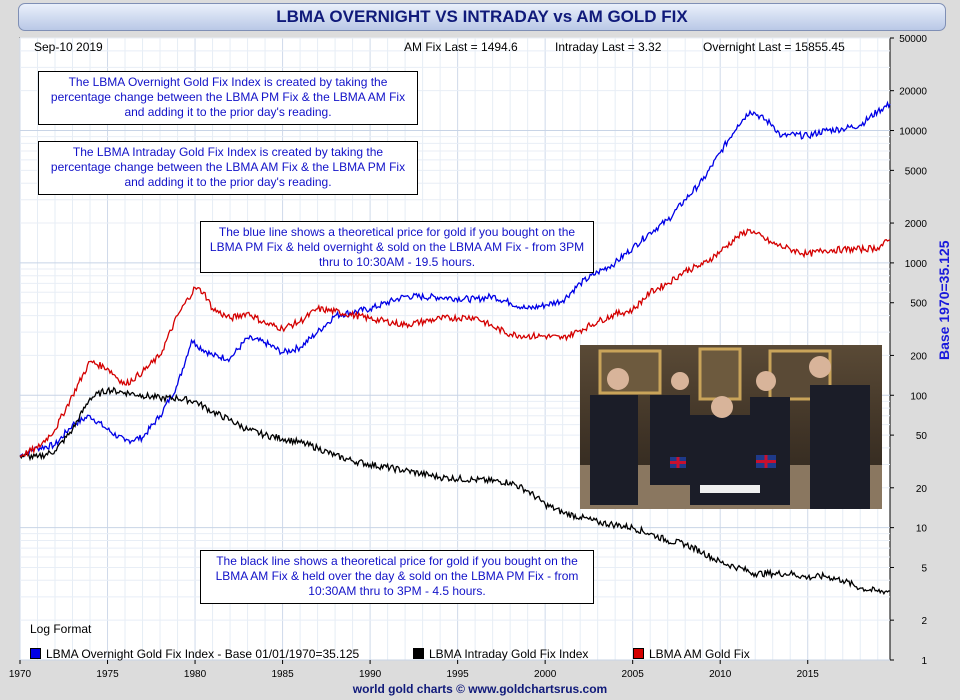  I want to click on document, so click(730, 489).